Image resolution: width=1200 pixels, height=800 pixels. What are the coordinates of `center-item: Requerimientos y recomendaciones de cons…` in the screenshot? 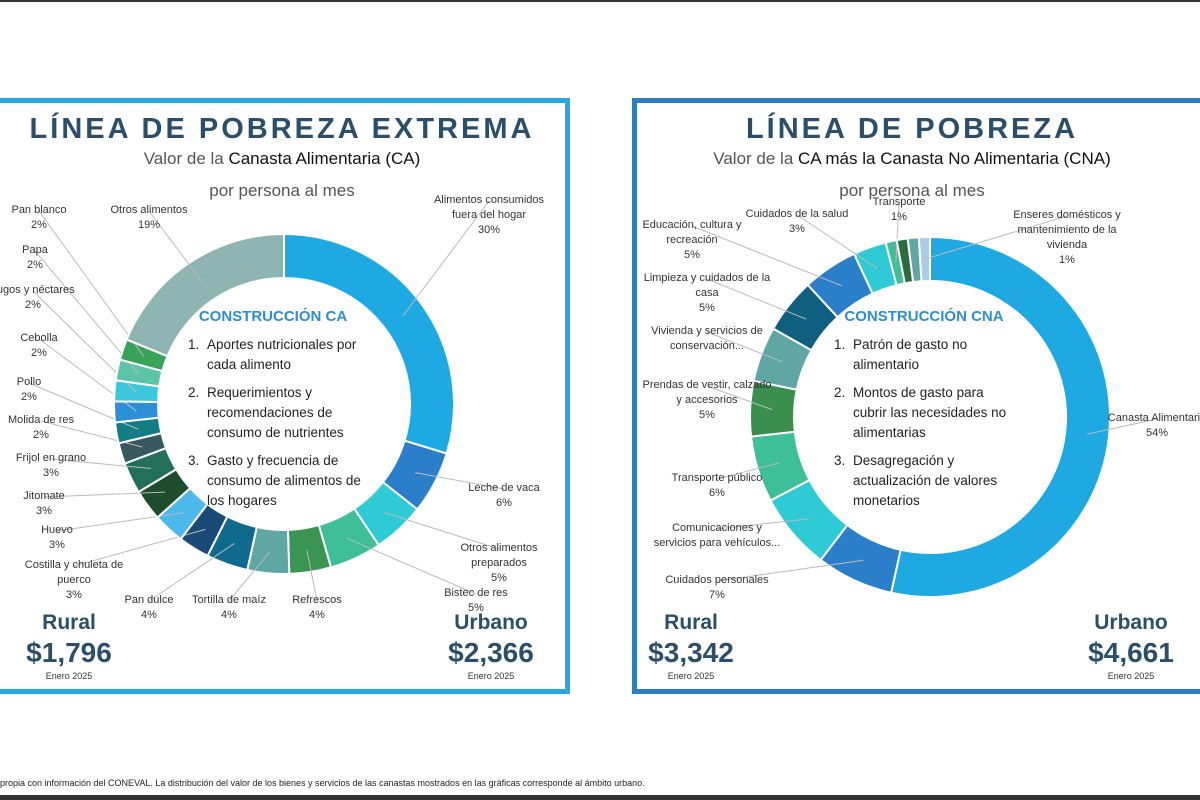 It's located at (283, 413).